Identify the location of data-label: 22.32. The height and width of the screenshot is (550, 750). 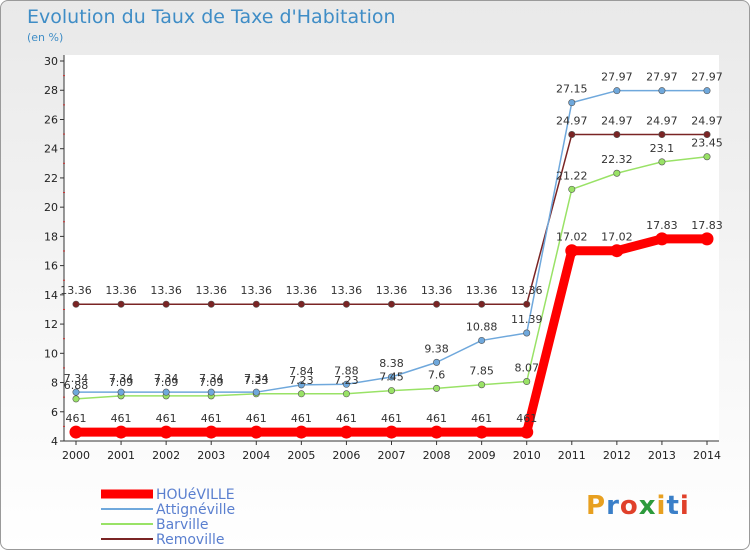
(617, 159).